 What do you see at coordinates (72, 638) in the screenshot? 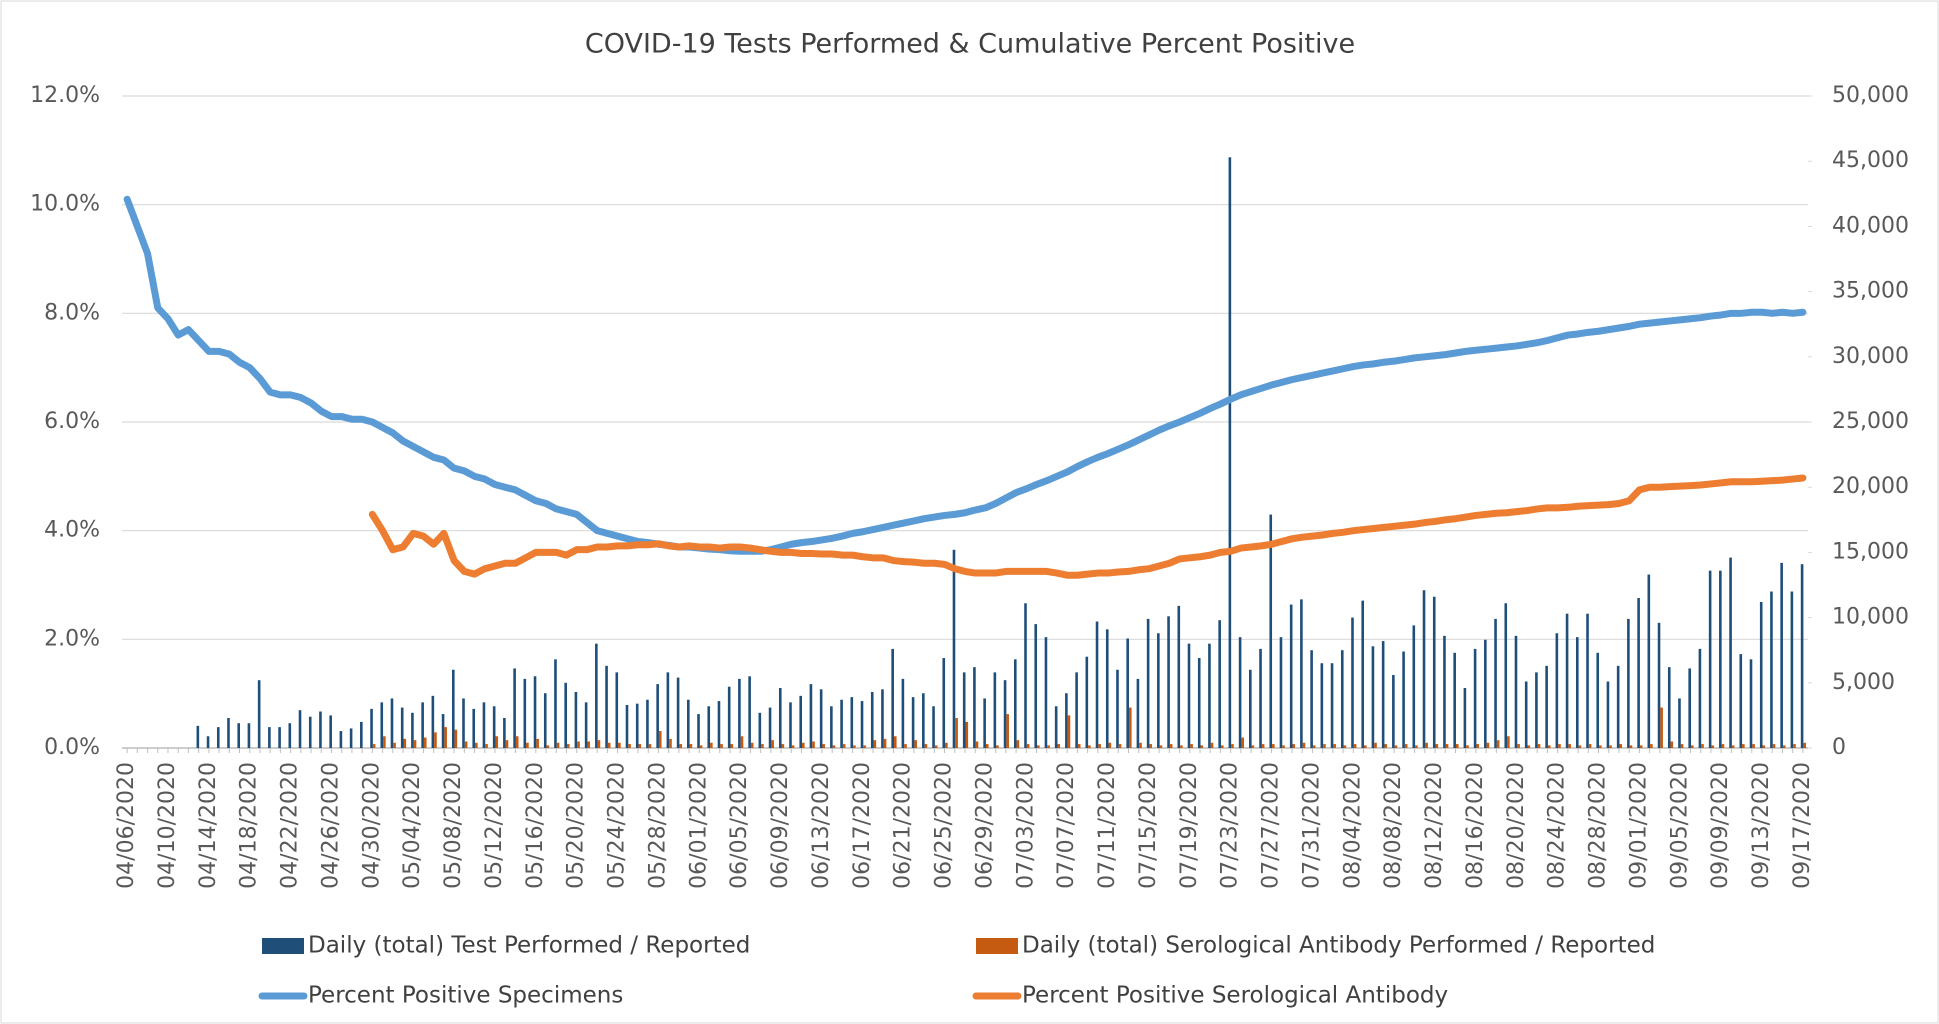
I see `y-tick-label: 2.0%` at bounding box center [72, 638].